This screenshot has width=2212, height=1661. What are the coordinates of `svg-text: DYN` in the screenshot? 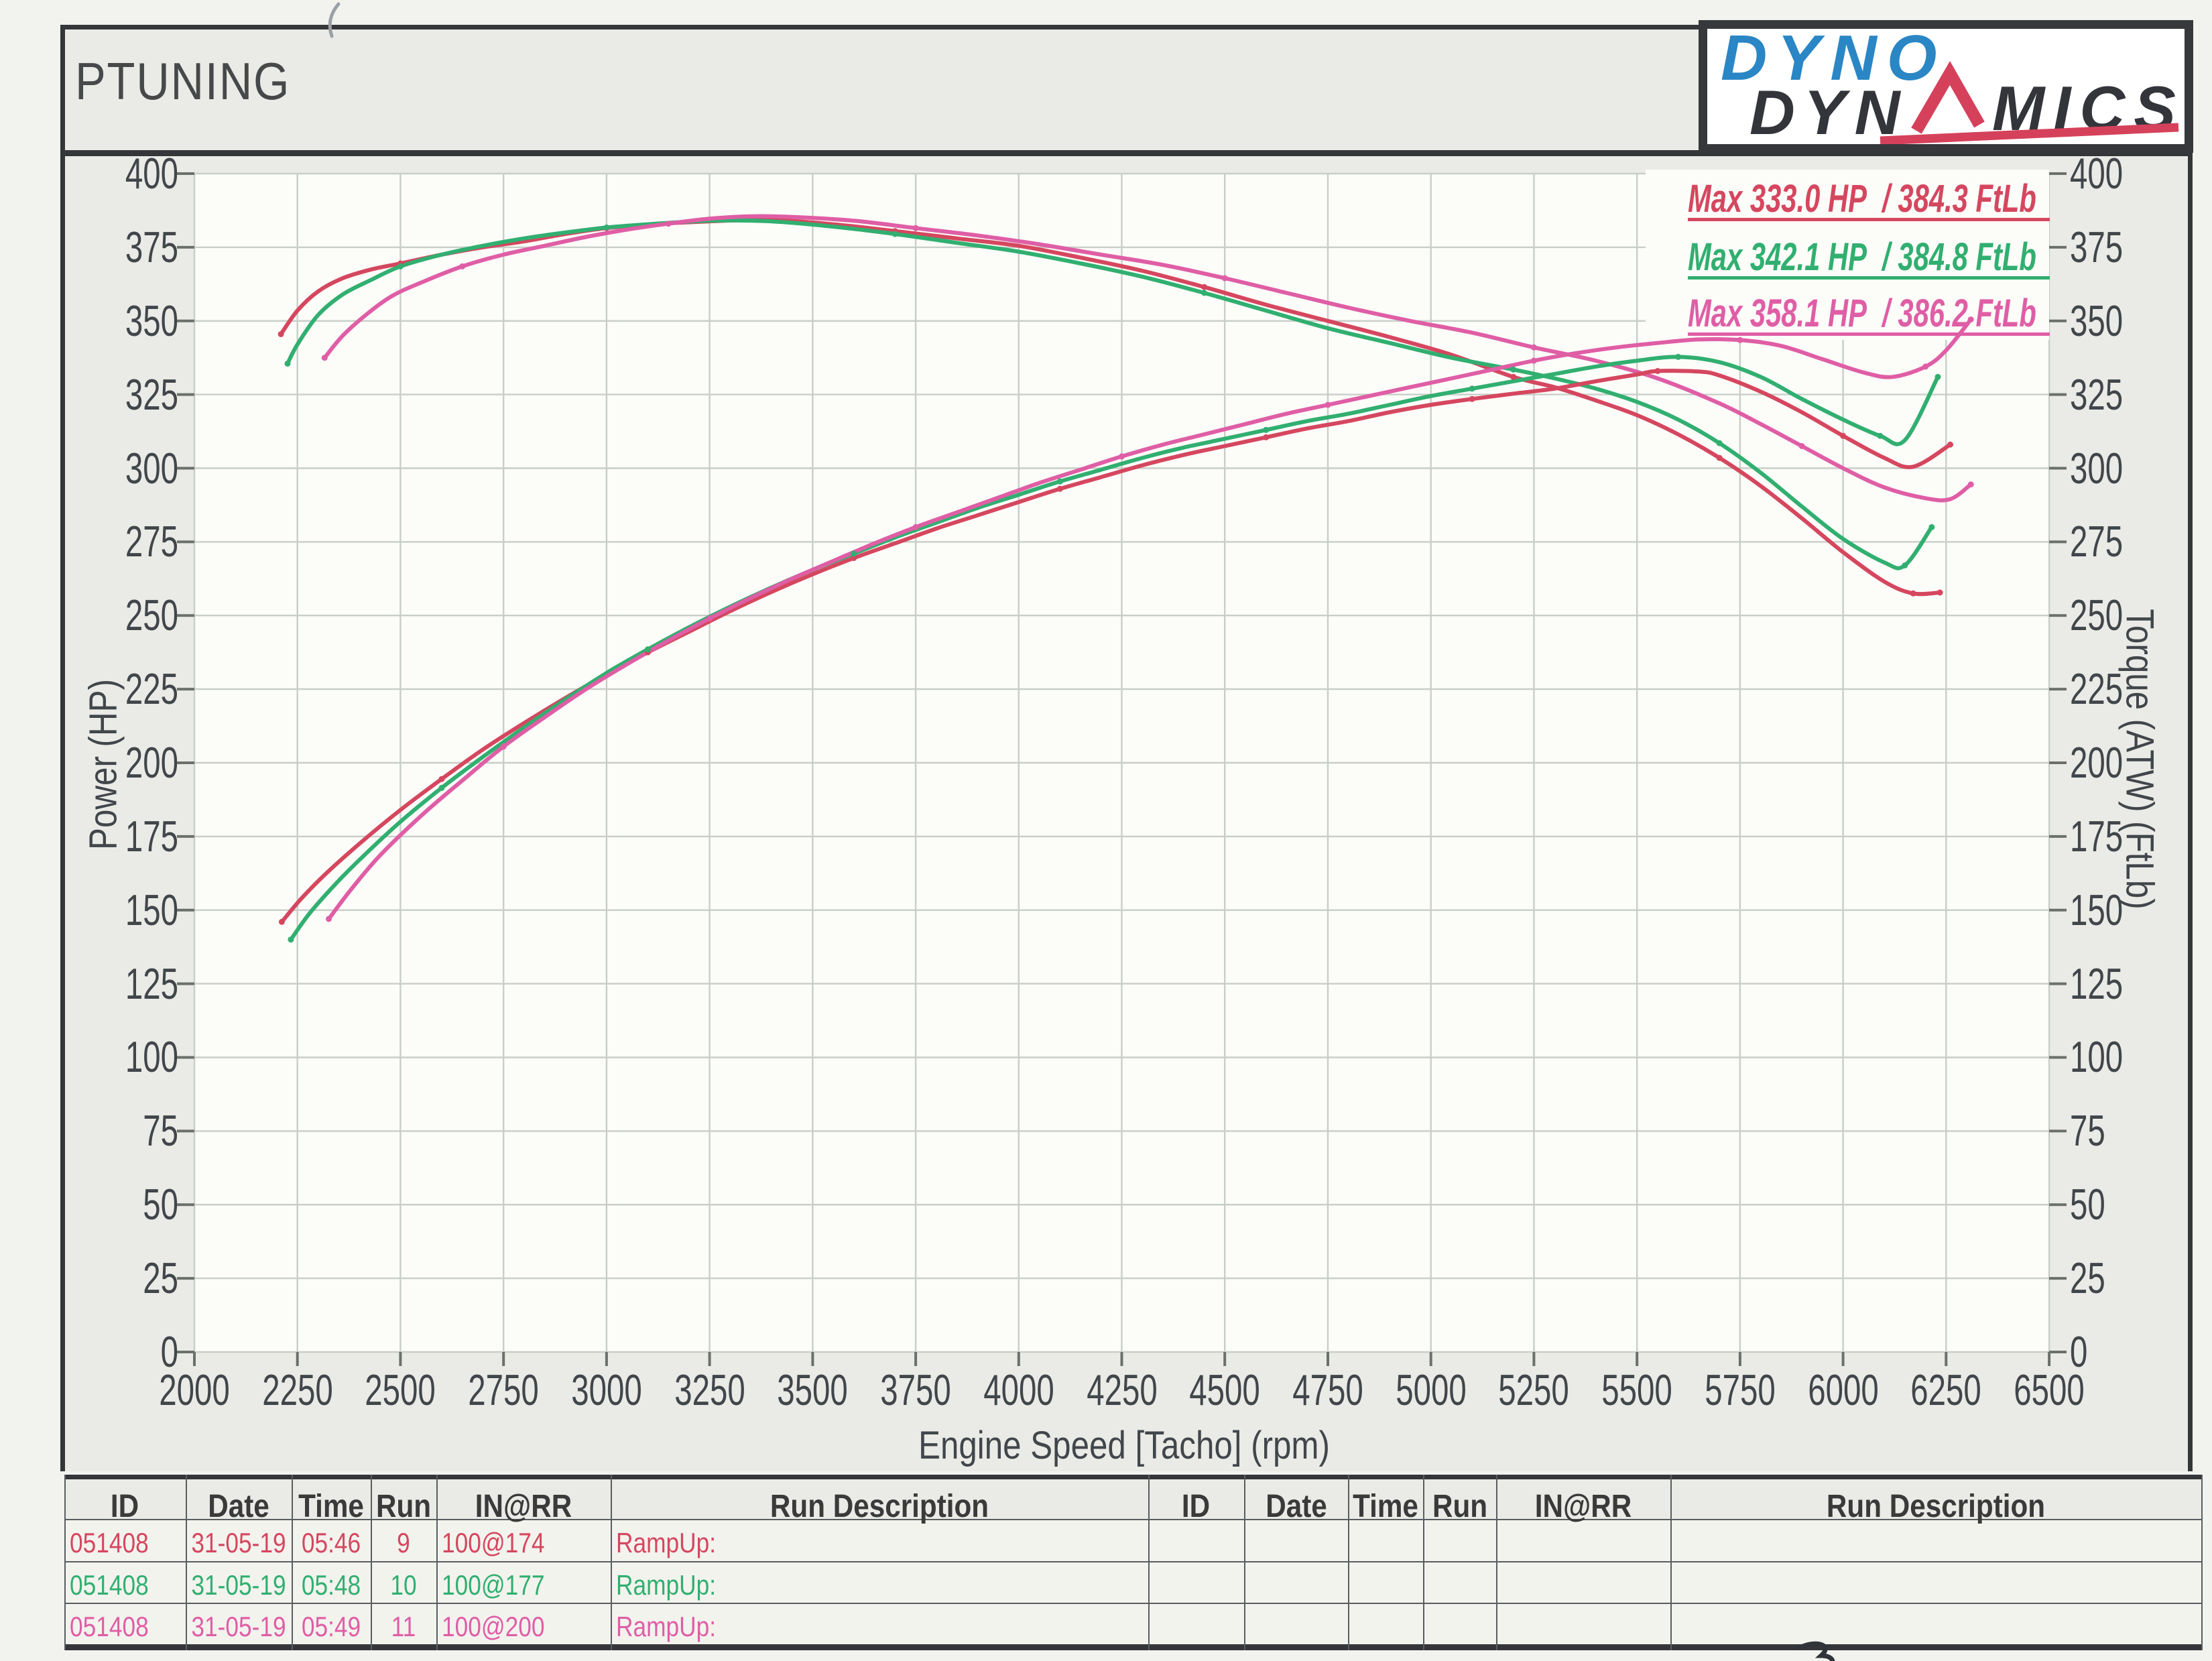 It's located at (1828, 110).